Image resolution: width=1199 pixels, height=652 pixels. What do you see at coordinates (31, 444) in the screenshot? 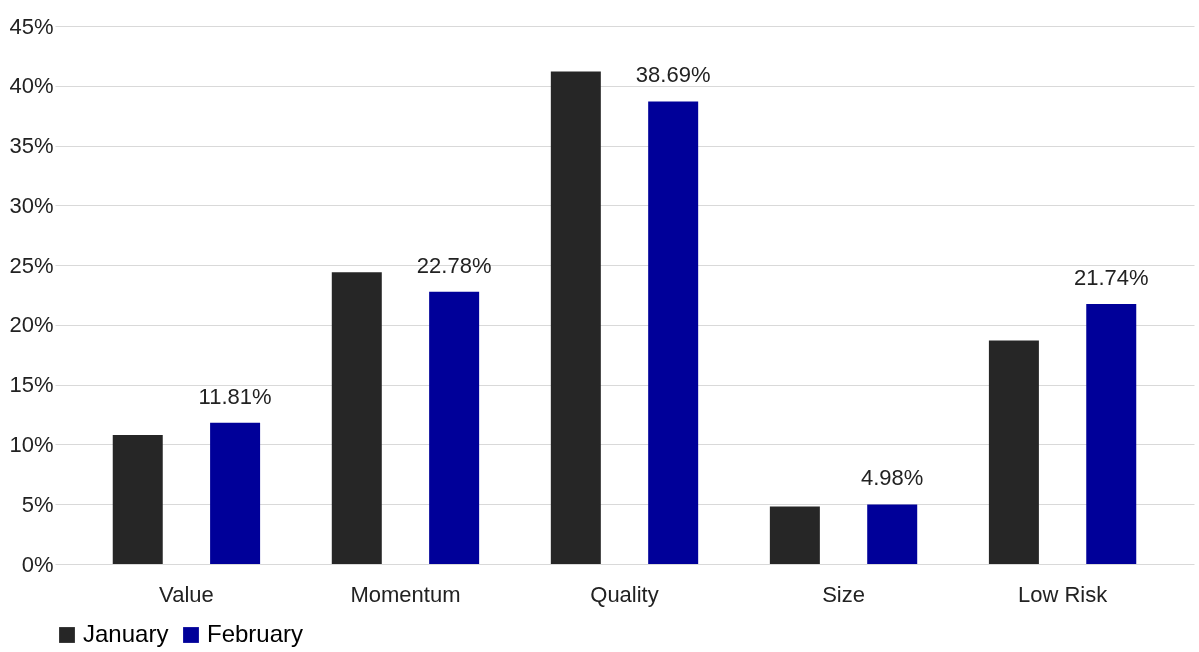
I see `y-tick-label: 10%` at bounding box center [31, 444].